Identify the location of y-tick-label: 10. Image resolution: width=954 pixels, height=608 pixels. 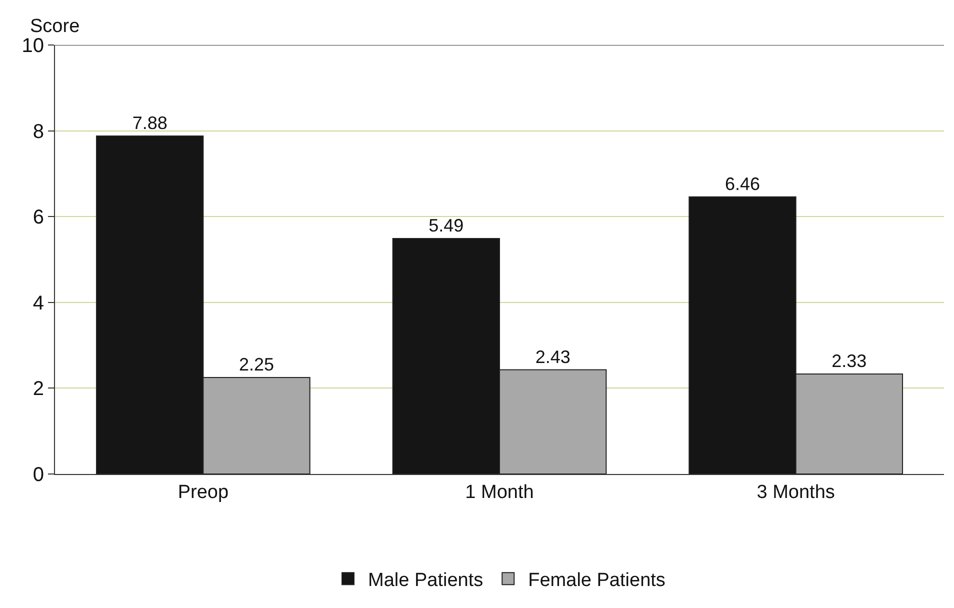
(33, 46).